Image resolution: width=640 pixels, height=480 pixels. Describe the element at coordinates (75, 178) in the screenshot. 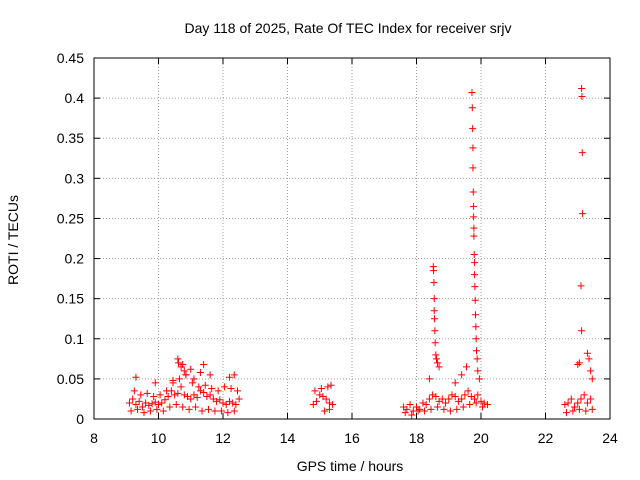

I see `y-tick-label: 0.3` at that location.